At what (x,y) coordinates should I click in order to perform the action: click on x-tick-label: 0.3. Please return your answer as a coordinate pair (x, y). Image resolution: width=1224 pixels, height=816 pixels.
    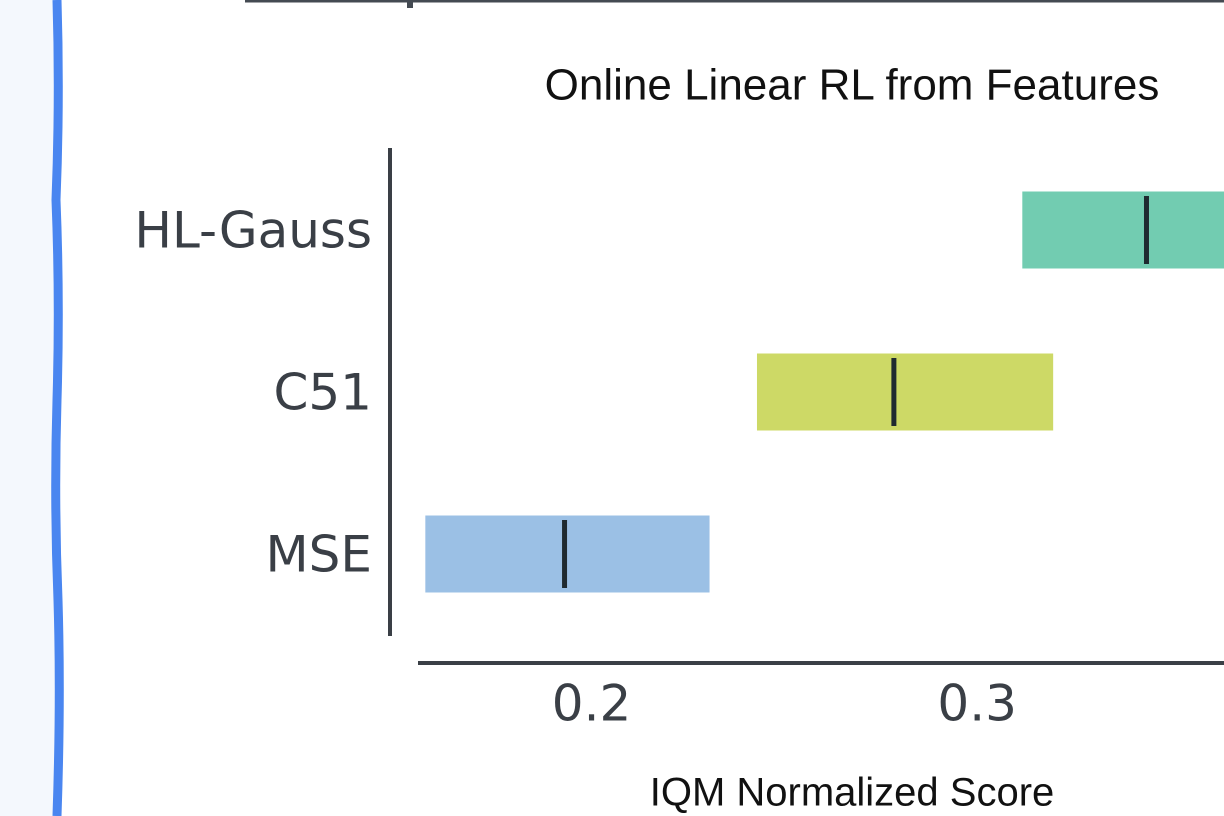
    Looking at the image, I should click on (977, 704).